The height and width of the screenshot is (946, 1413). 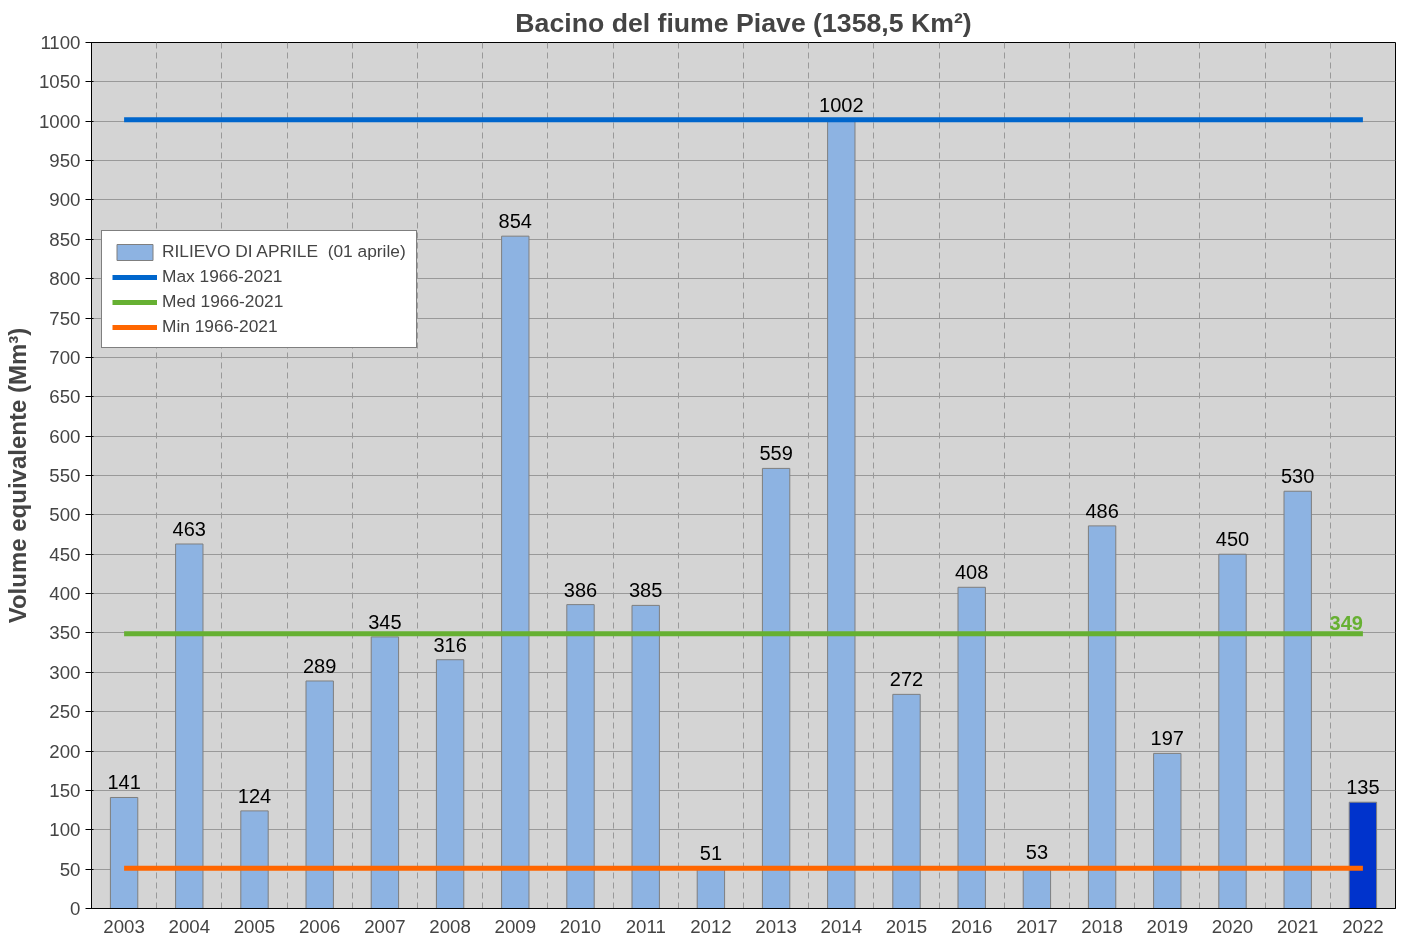 What do you see at coordinates (65, 161) in the screenshot?
I see `y-tick-label: 950` at bounding box center [65, 161].